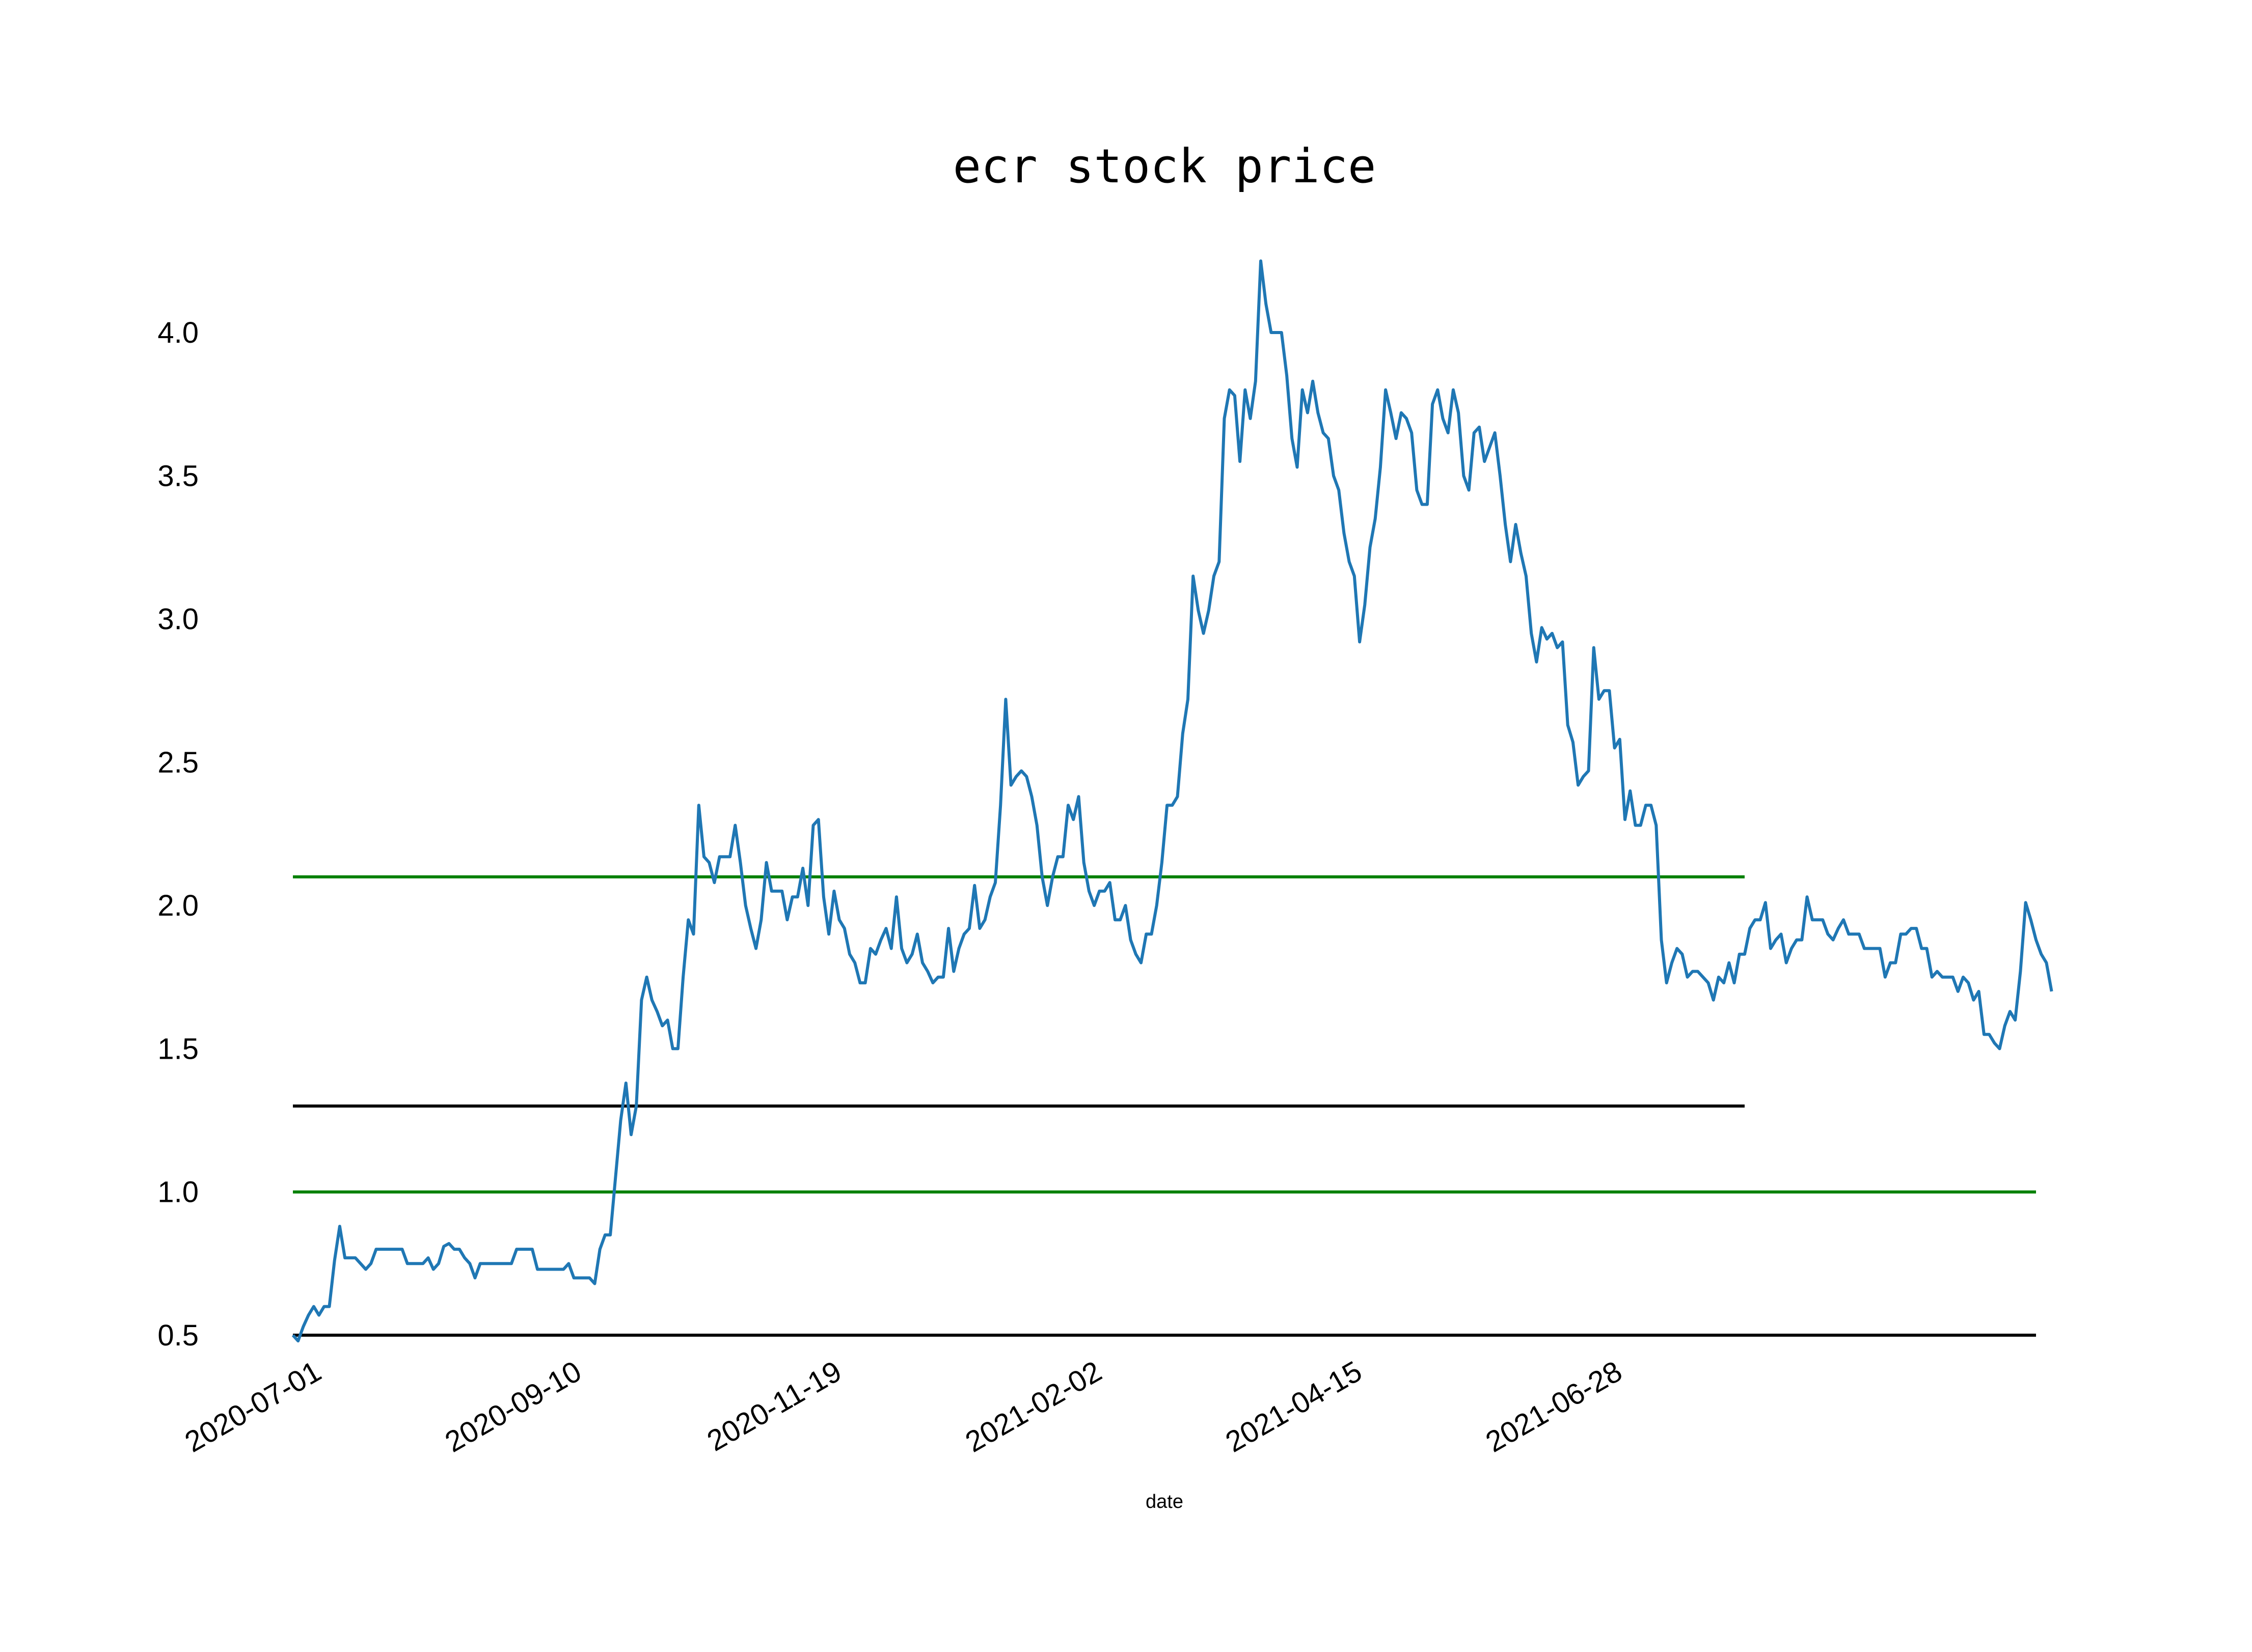 The width and height of the screenshot is (2252, 1652). What do you see at coordinates (1164, 1501) in the screenshot?
I see `x-axis-label: date` at bounding box center [1164, 1501].